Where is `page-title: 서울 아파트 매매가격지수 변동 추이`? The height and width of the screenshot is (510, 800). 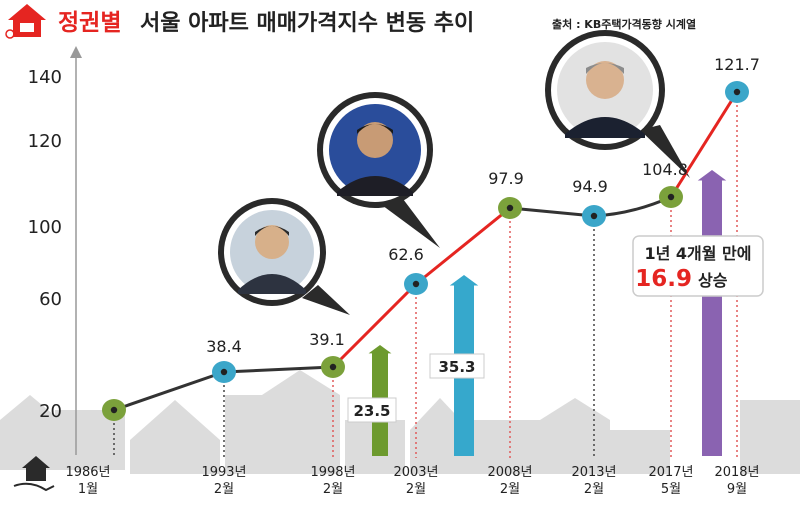 page-title: 서울 아파트 매매가격지수 변동 추이 is located at coordinates (307, 23).